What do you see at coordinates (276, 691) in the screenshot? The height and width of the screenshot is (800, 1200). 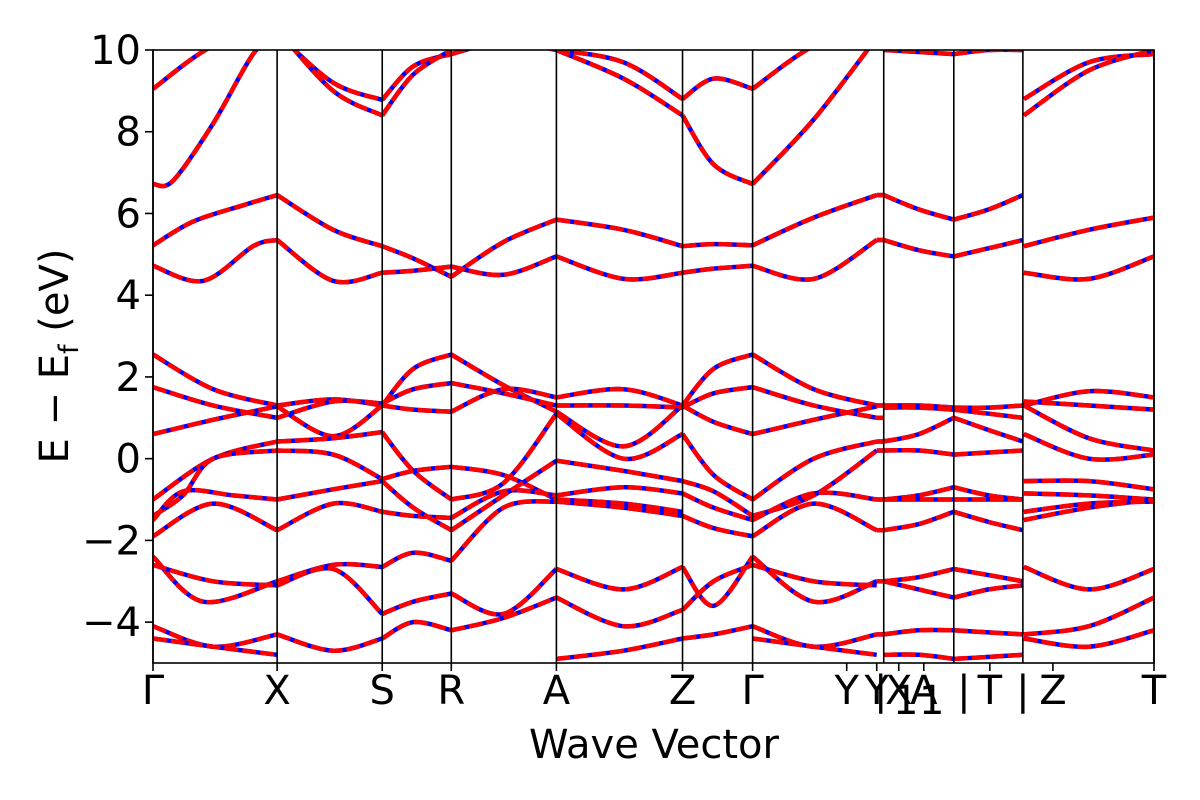 I see `x-tick-label: X` at bounding box center [276, 691].